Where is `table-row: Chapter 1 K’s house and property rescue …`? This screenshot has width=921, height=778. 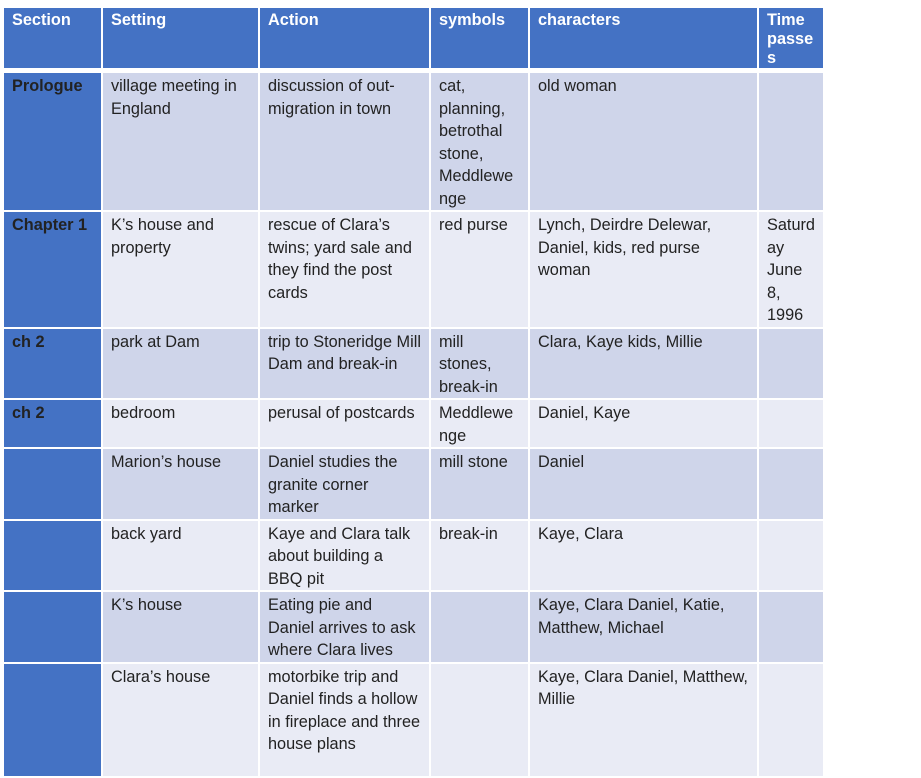
table-row: Chapter 1 K’s house and property rescue … is located at coordinates (413, 269).